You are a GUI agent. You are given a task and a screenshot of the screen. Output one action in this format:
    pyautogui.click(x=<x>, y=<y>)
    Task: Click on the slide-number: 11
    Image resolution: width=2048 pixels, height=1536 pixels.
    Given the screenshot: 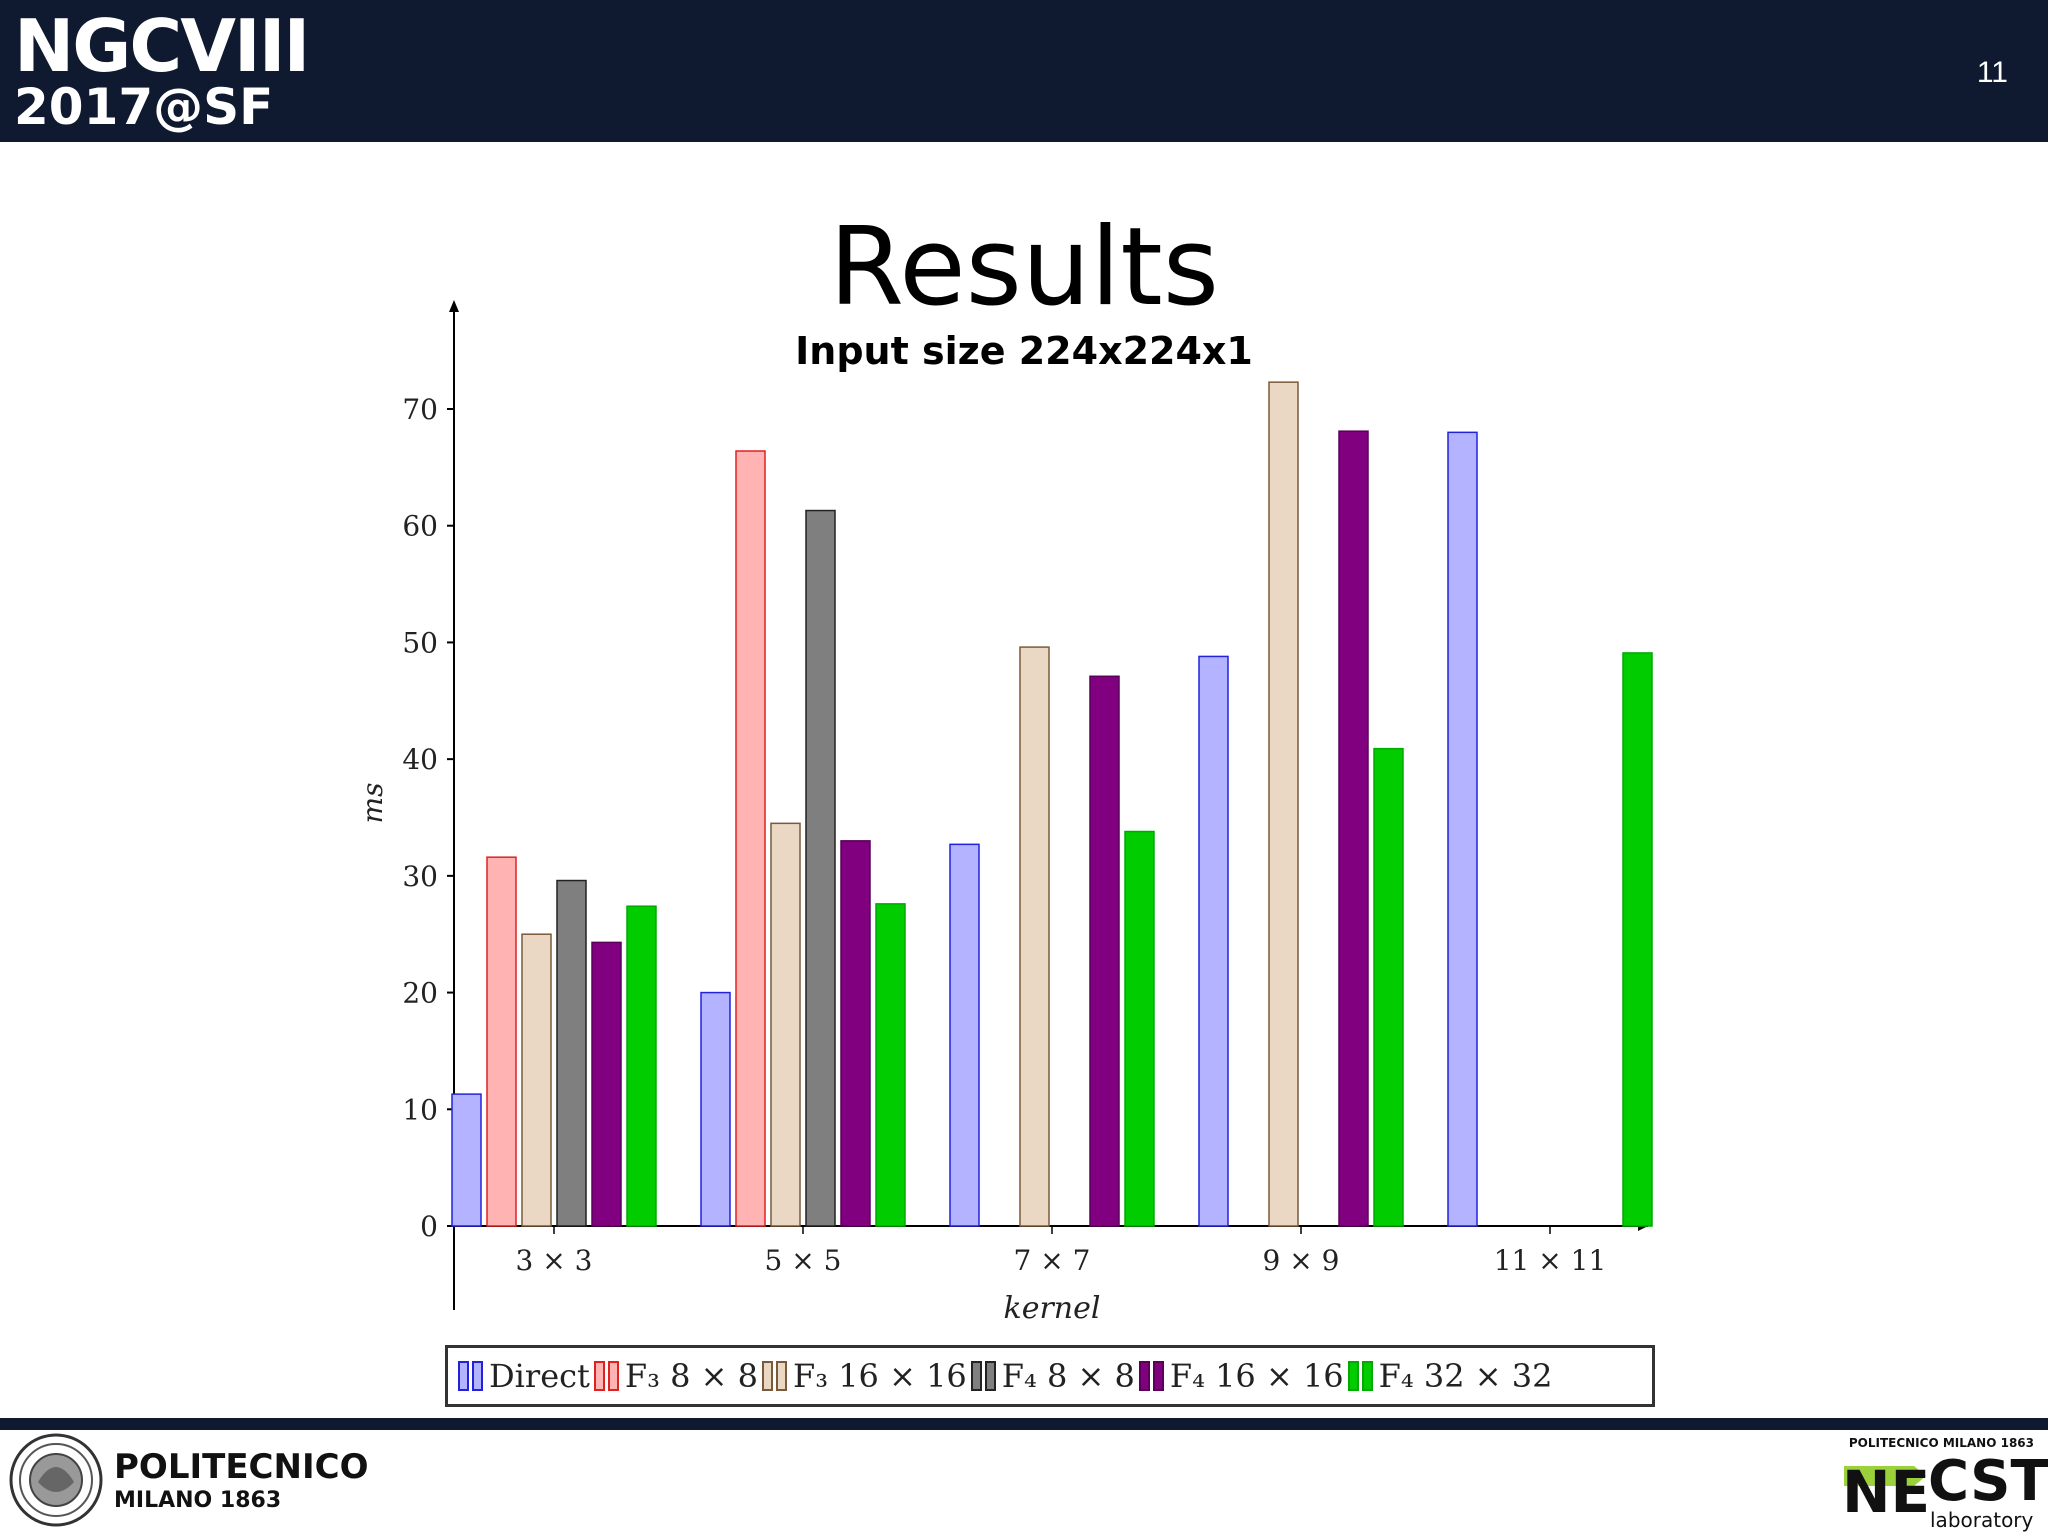 What is the action you would take?
    pyautogui.click(x=1992, y=72)
    